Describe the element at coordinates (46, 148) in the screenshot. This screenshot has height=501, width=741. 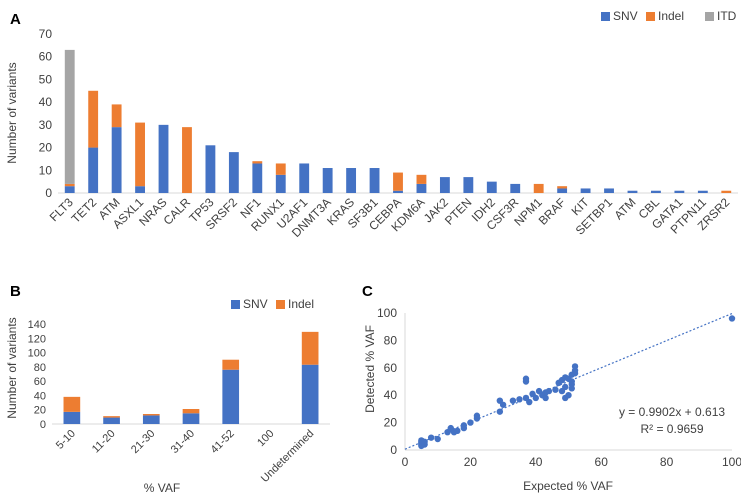
I see `panel-a-ytick-label: 20` at that location.